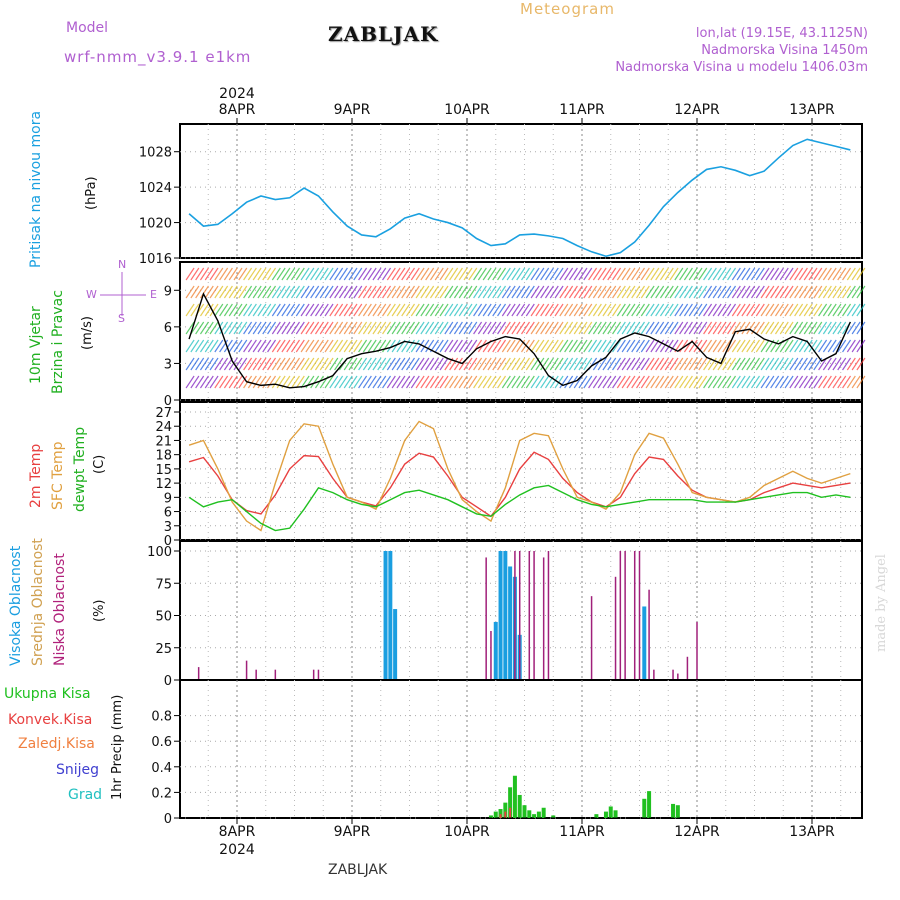 The width and height of the screenshot is (900, 900). I want to click on series-line-dew, so click(519, 508).